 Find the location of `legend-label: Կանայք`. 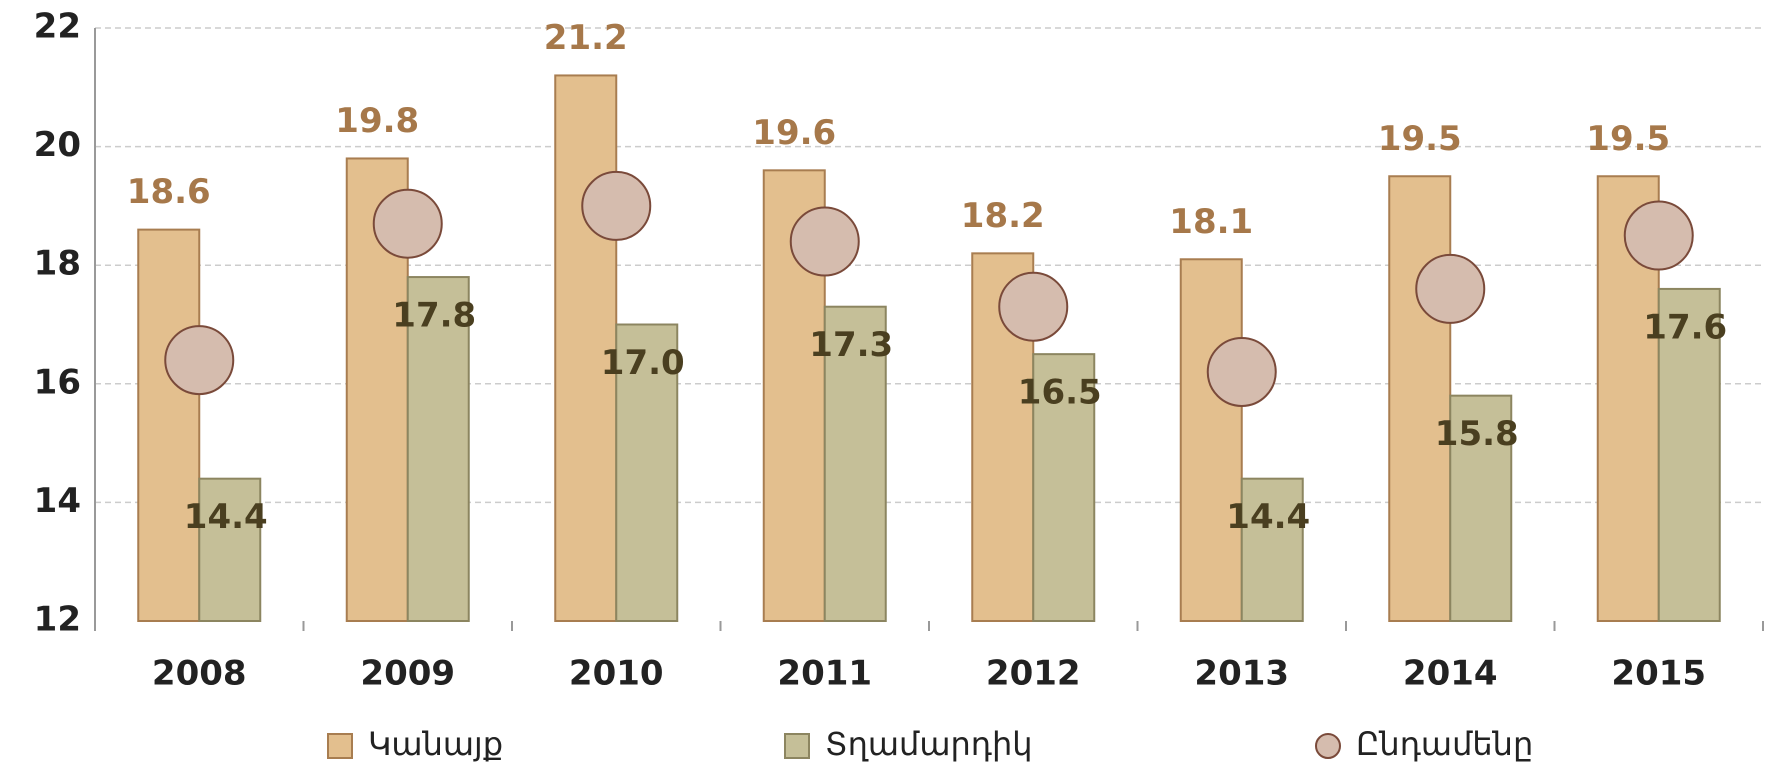

legend-label: Կանայք is located at coordinates (435, 744).